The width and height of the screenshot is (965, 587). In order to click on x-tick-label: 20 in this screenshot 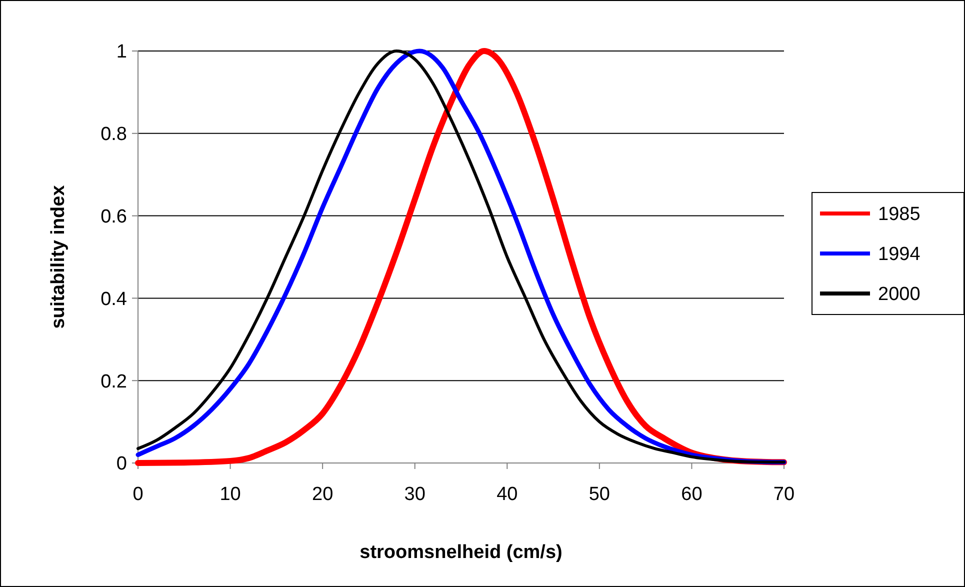, I will do `click(323, 494)`.